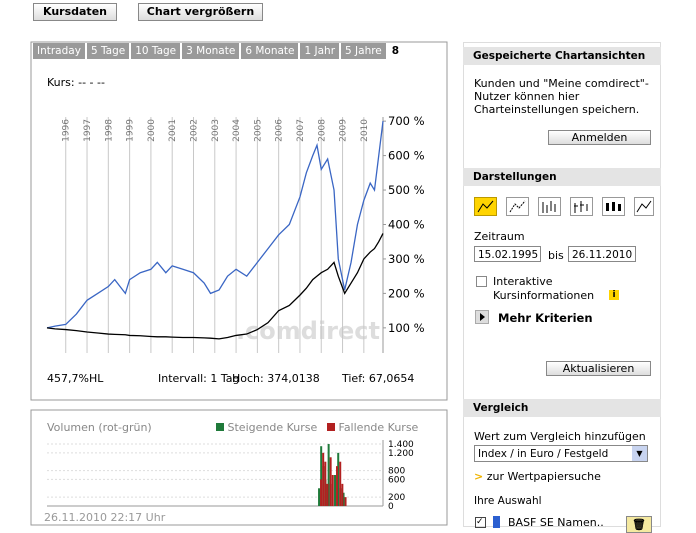  Describe the element at coordinates (237, 130) in the screenshot. I see `x-tick-label: 2004` at that location.